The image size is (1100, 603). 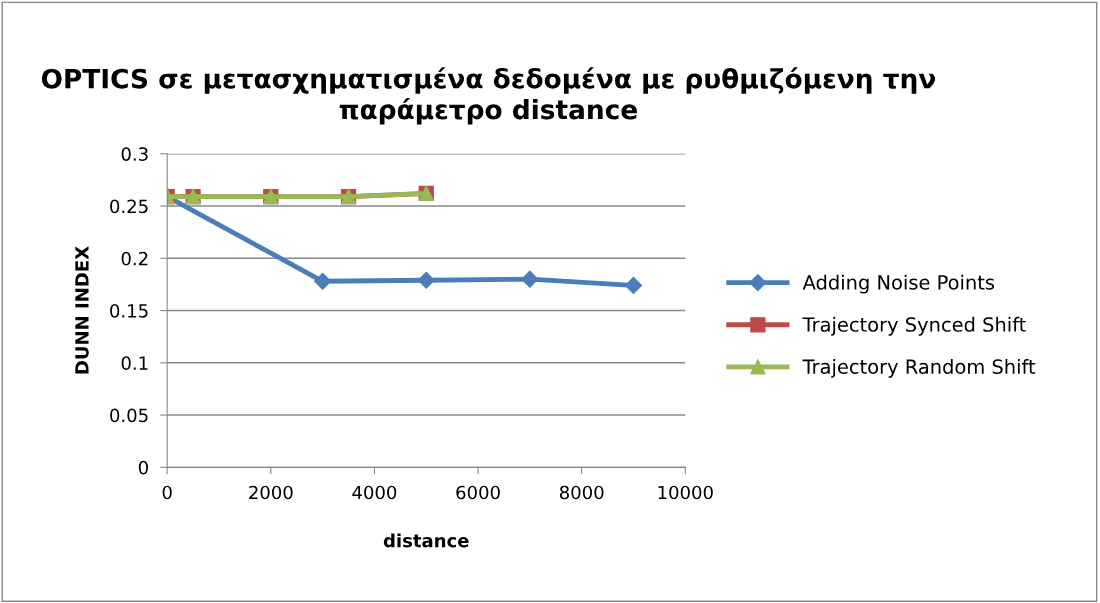 I want to click on y-tick-label: 0.2, so click(x=134, y=258).